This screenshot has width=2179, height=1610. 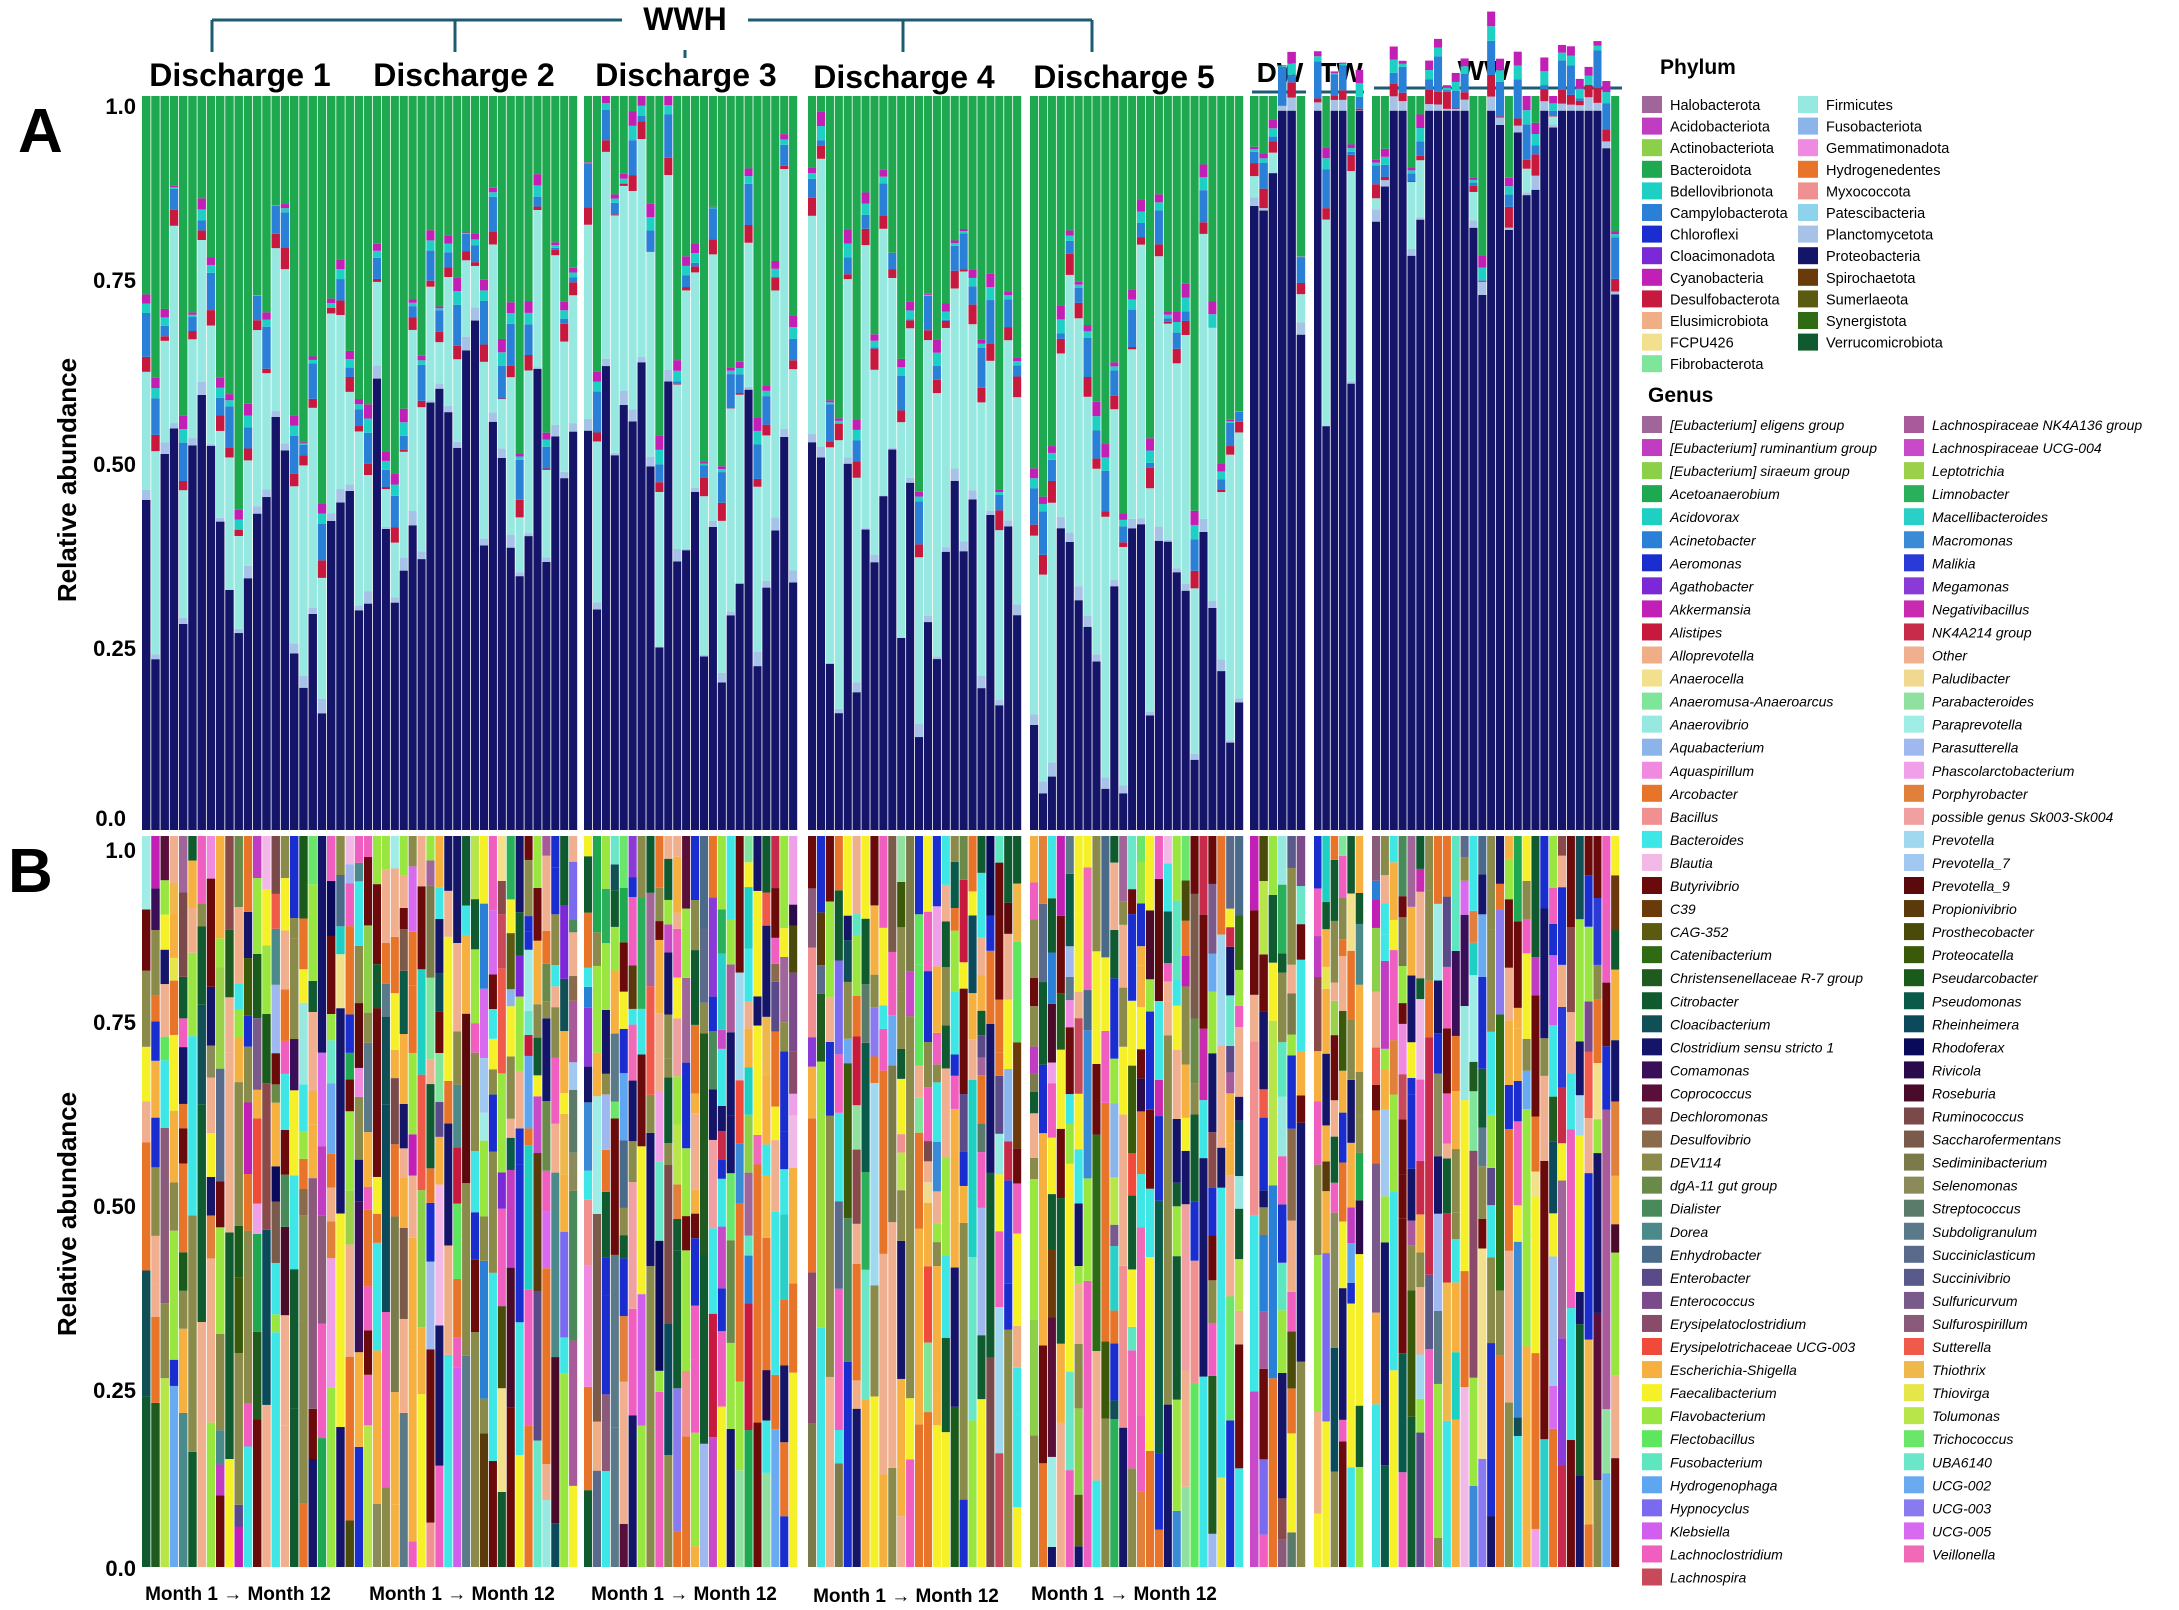 I want to click on genus-legend-label: Dechloromonas, so click(x=1719, y=1117).